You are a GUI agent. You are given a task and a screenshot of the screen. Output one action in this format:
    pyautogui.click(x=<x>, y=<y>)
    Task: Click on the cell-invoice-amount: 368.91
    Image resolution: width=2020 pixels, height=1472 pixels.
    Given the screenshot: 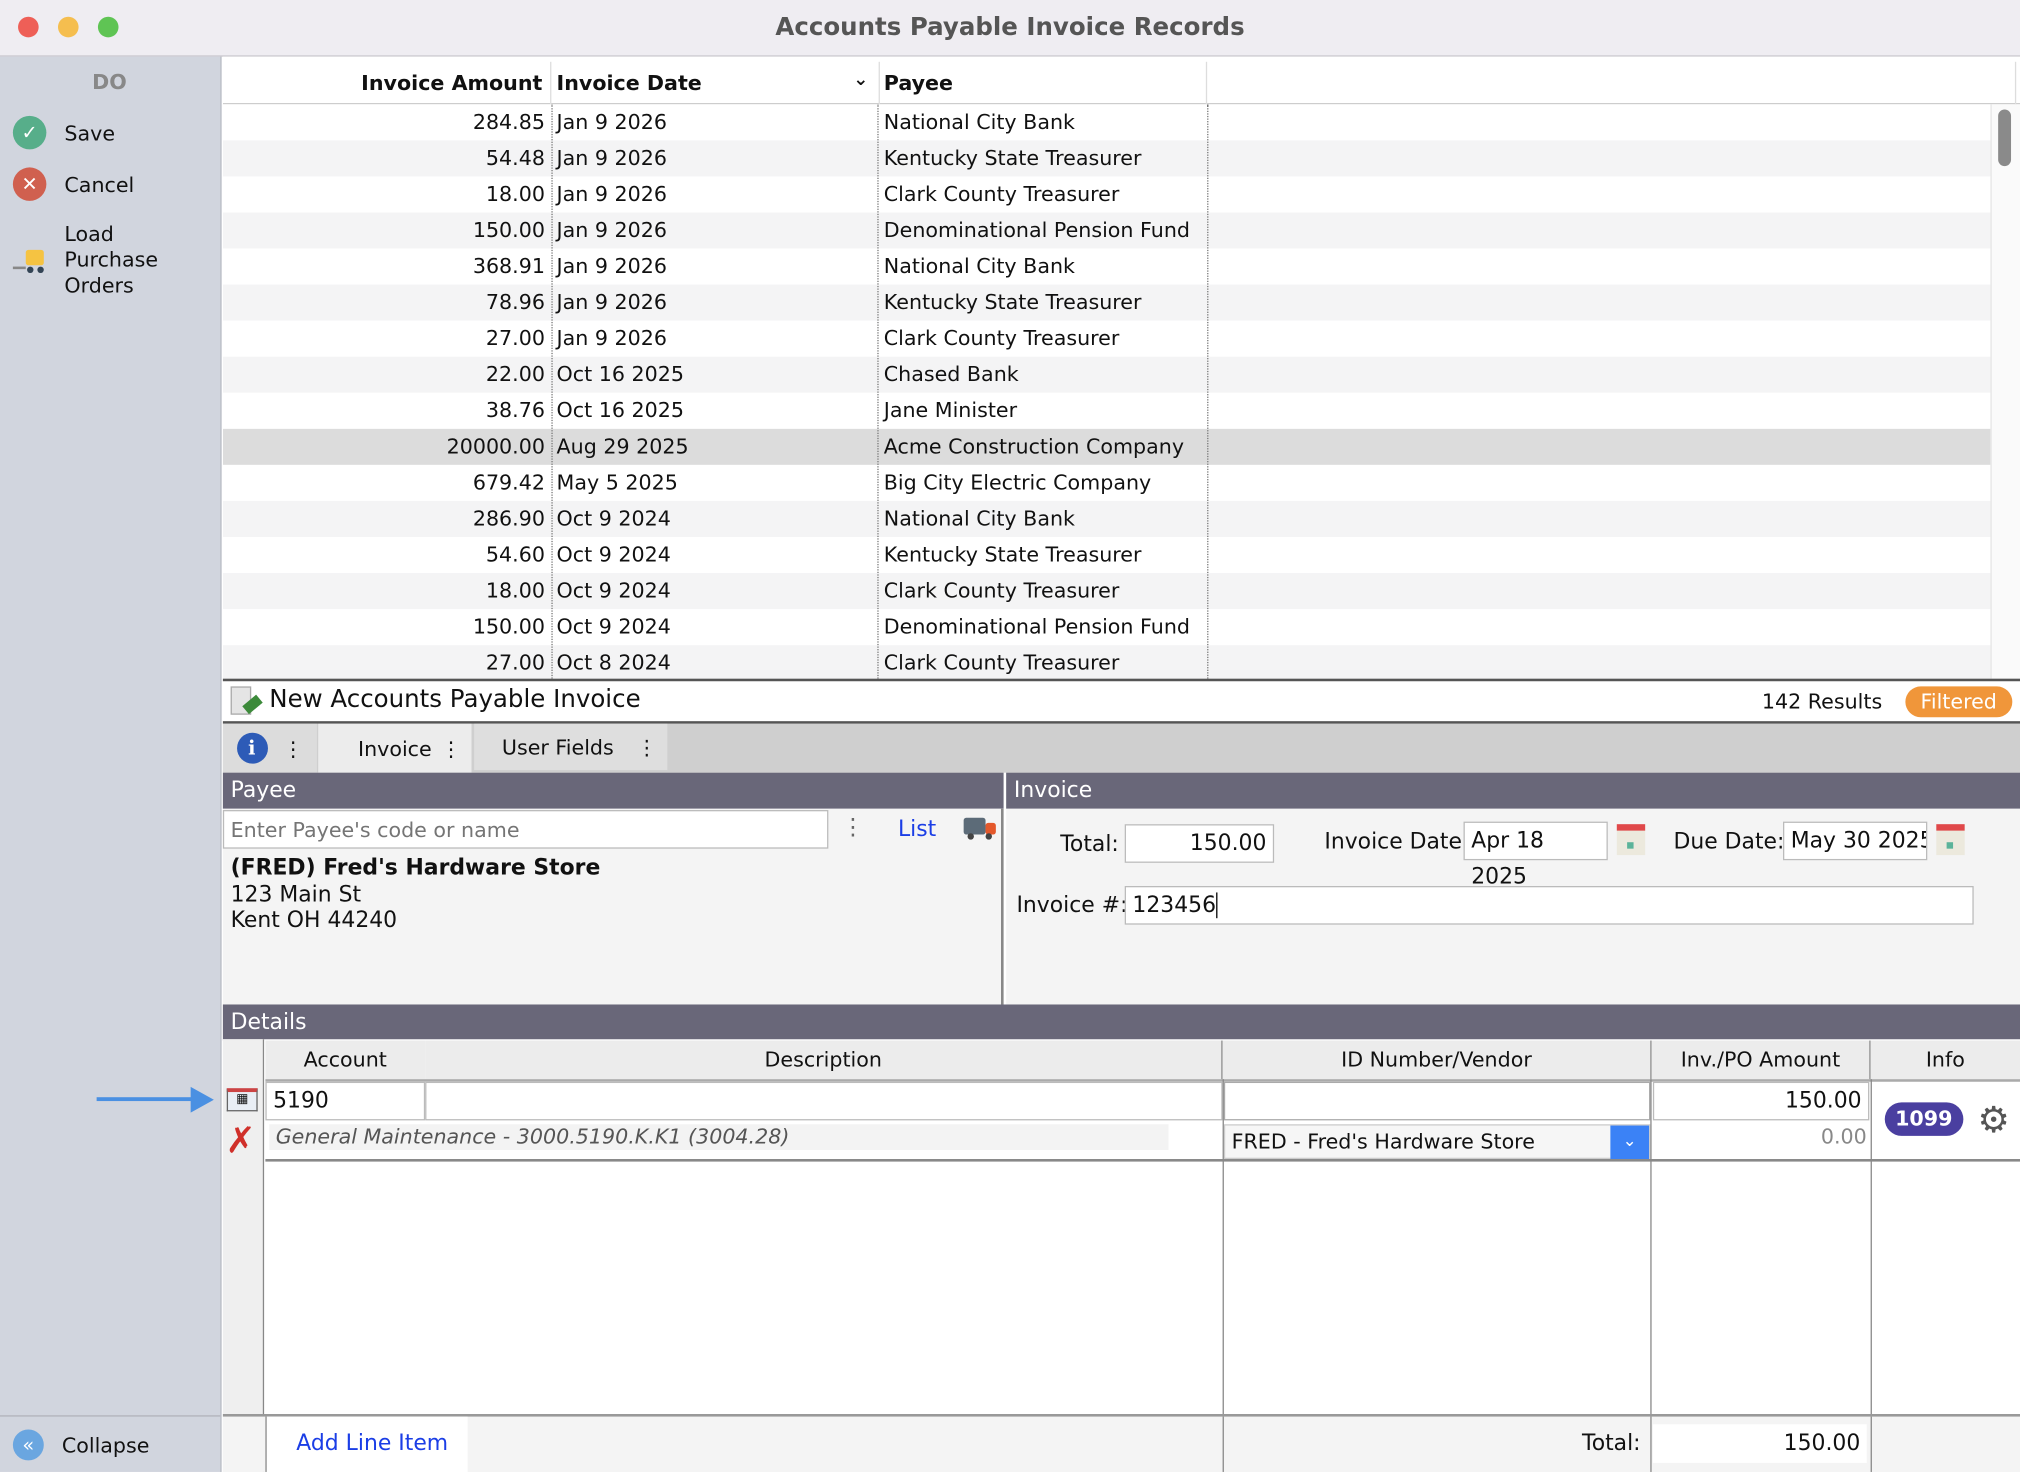 What is the action you would take?
    pyautogui.click(x=508, y=266)
    